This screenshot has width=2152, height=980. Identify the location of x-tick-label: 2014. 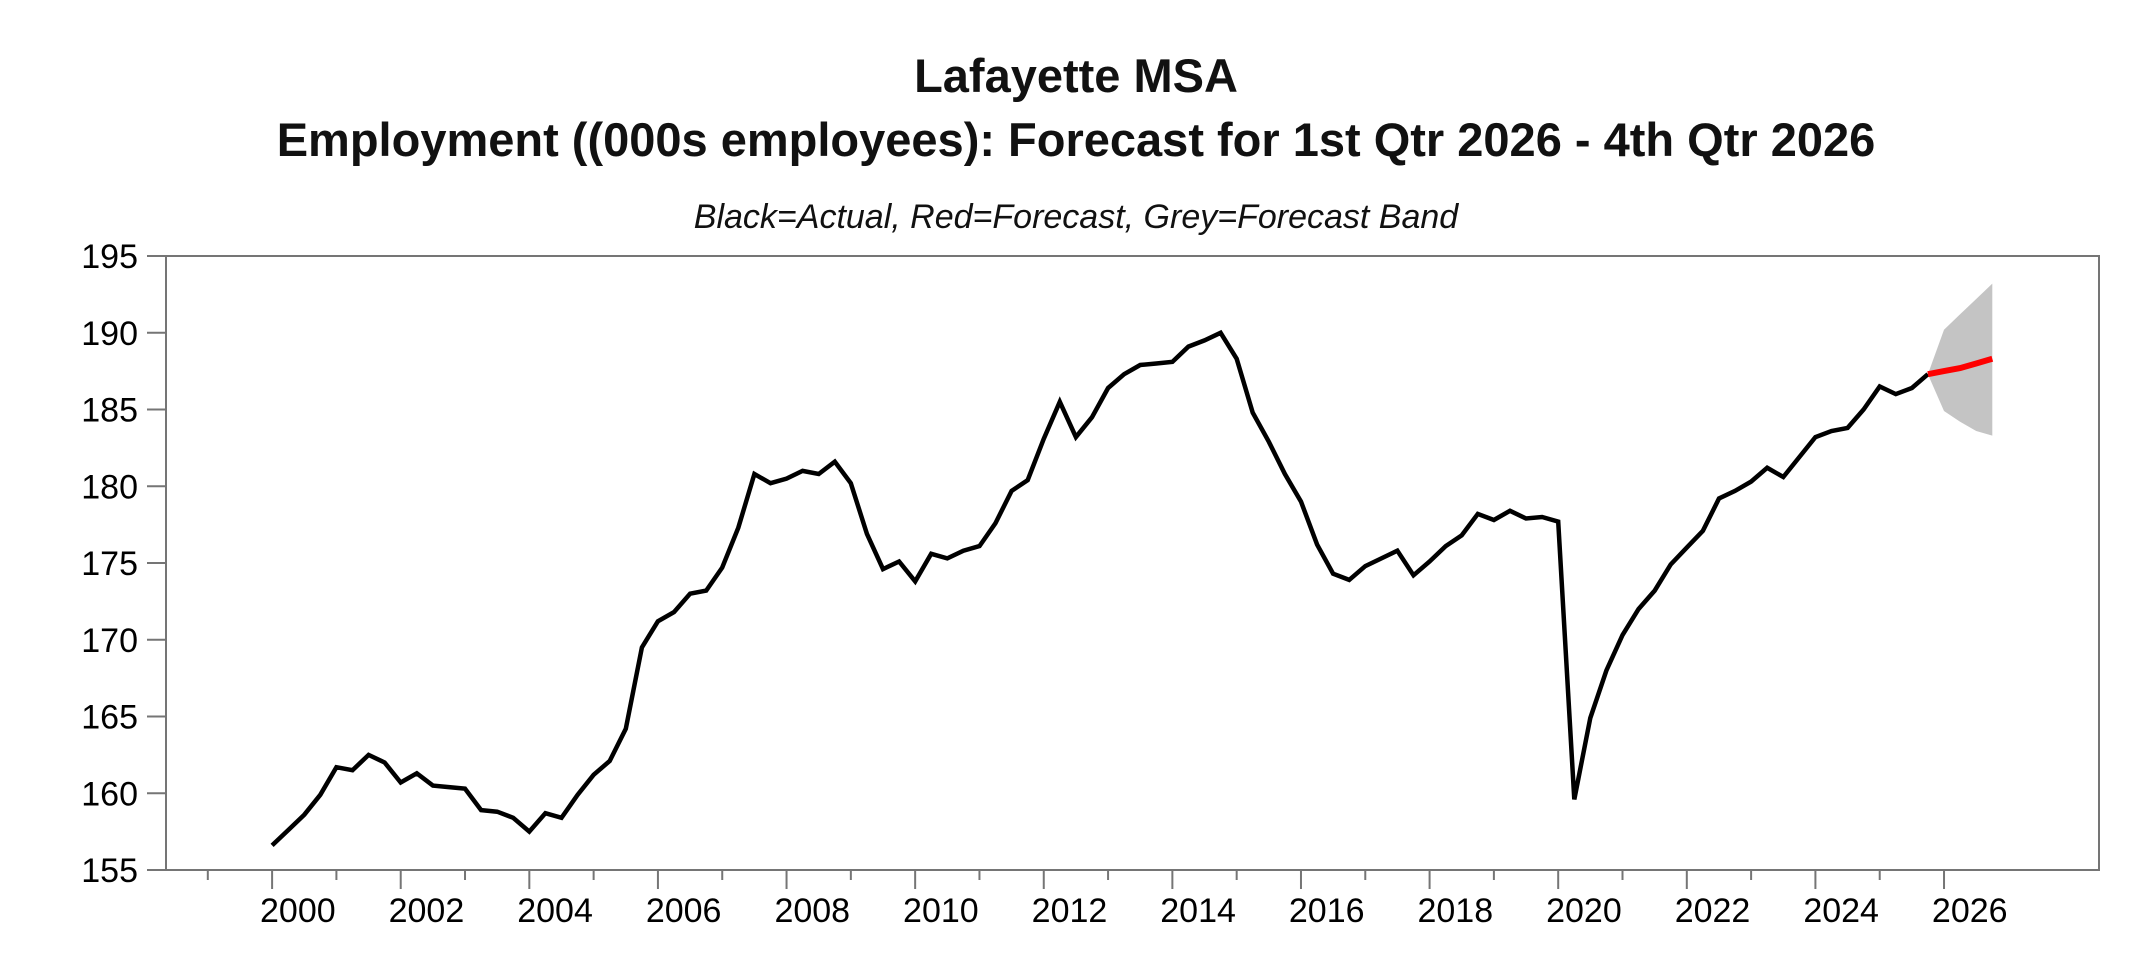
(1198, 911).